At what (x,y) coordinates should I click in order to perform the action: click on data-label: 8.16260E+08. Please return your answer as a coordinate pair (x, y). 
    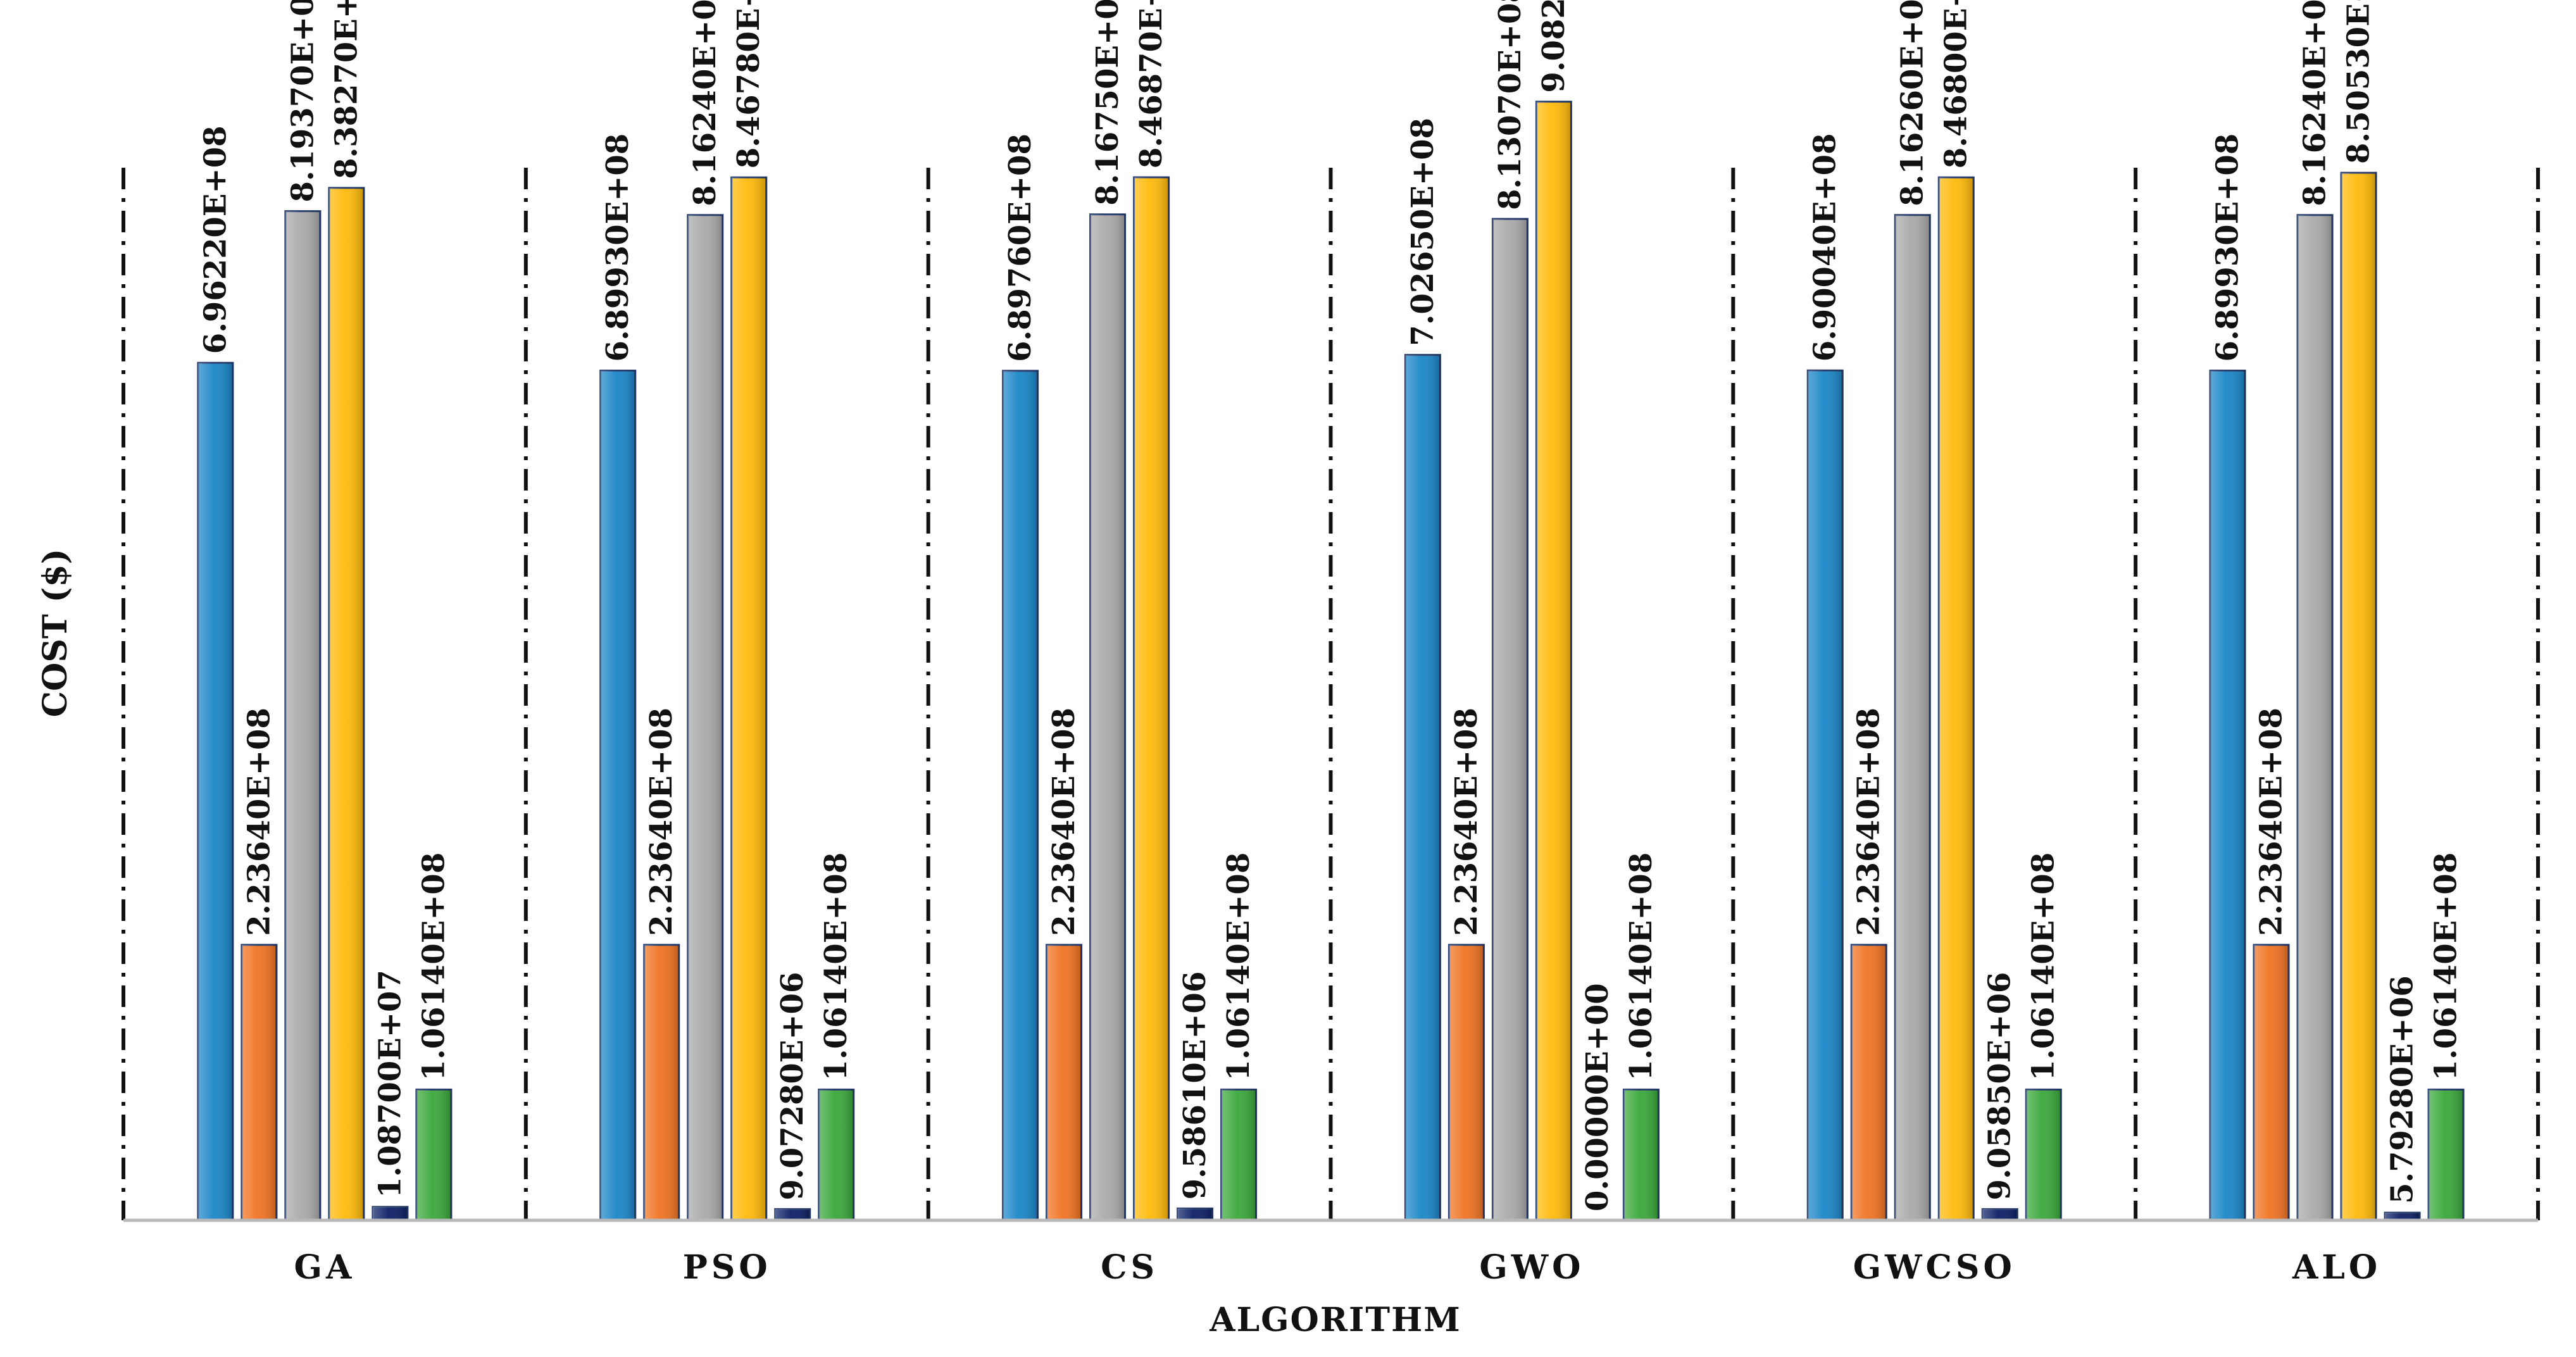
    Looking at the image, I should click on (1912, 103).